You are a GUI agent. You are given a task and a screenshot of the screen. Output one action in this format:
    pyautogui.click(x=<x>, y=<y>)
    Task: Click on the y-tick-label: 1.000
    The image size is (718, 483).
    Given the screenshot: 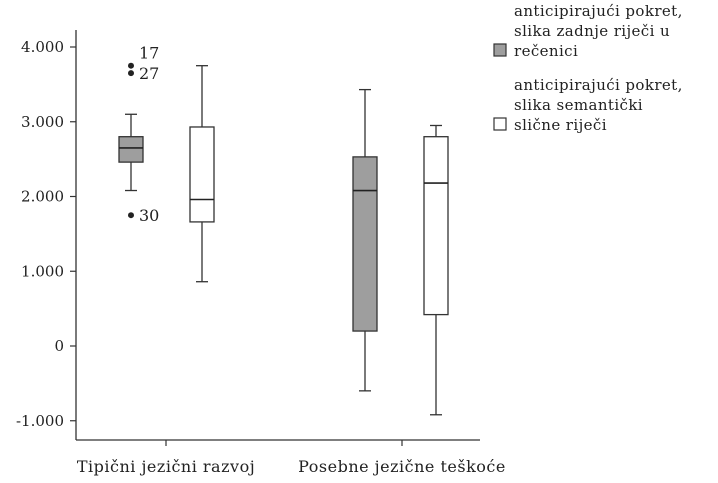 What is the action you would take?
    pyautogui.click(x=42, y=271)
    